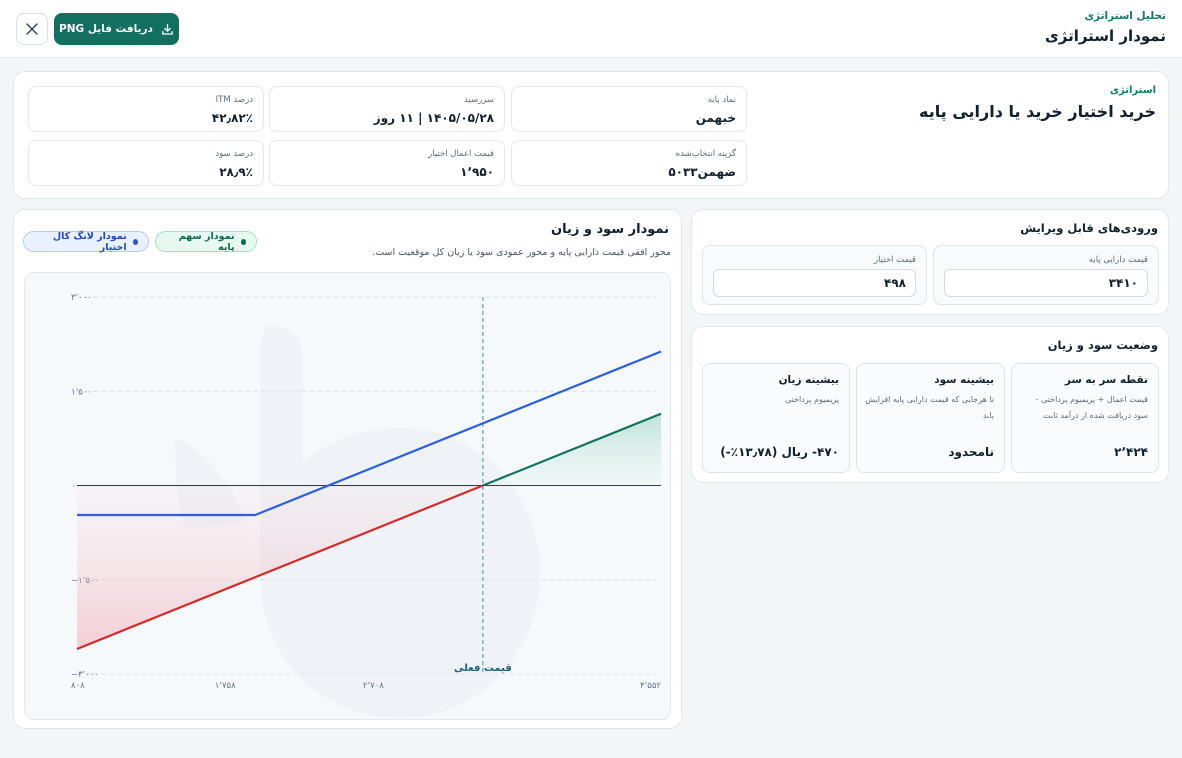 The image size is (1182, 758). Describe the element at coordinates (715, 118) in the screenshot. I see `info-value: خبهمن` at that location.